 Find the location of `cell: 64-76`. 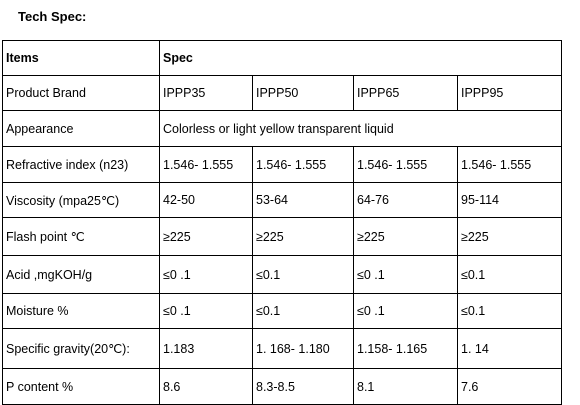

cell: 64-76 is located at coordinates (405, 200).